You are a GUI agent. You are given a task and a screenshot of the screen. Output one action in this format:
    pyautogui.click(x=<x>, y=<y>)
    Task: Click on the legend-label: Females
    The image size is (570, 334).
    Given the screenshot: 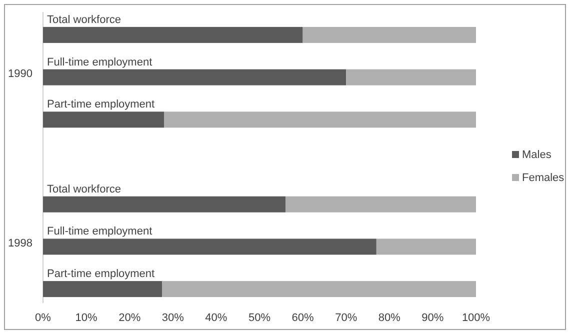 What is the action you would take?
    pyautogui.click(x=543, y=178)
    